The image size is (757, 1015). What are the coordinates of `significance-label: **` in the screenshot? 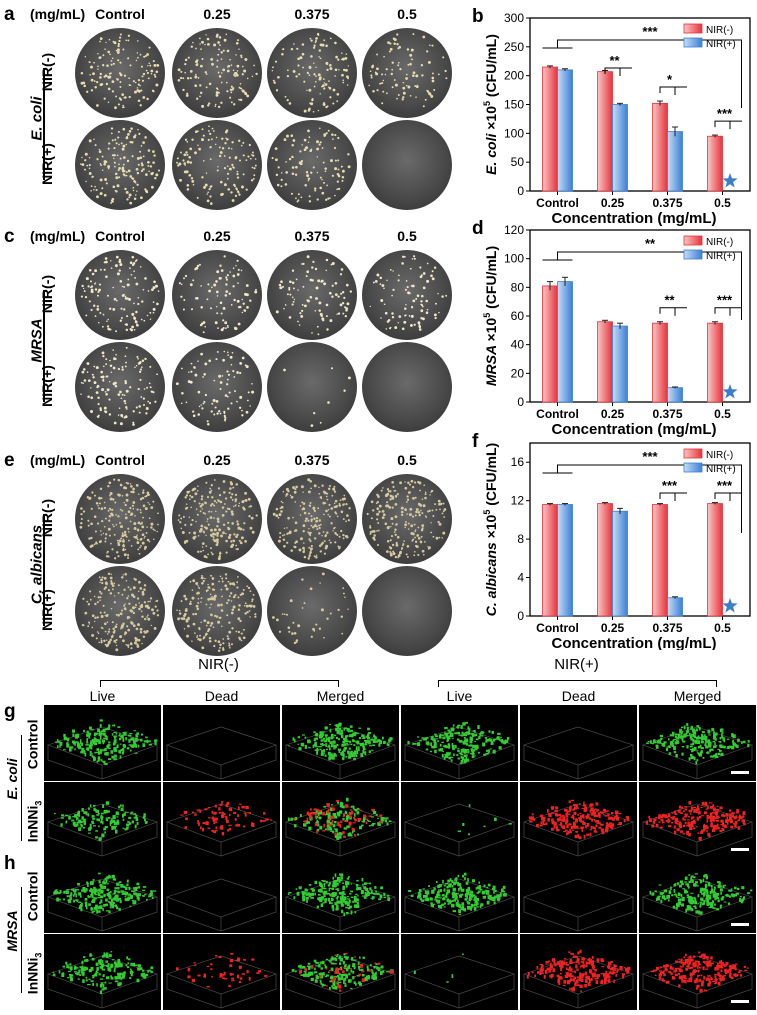 It's located at (650, 243).